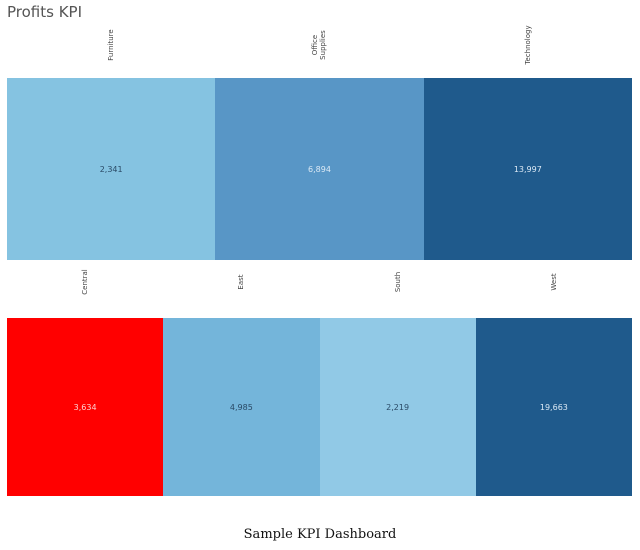  What do you see at coordinates (553, 407) in the screenshot?
I see `kpi-tile-west: 19,663` at bounding box center [553, 407].